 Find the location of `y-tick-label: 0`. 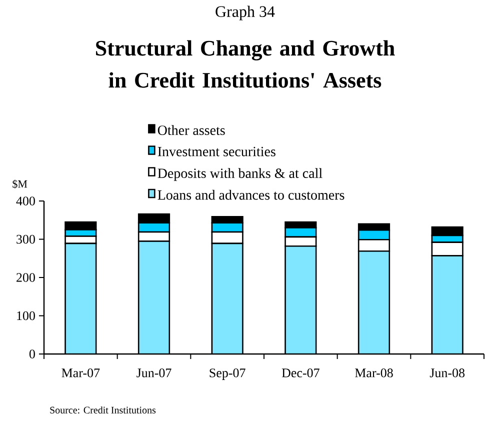

y-tick-label: 0 is located at coordinates (32, 354).